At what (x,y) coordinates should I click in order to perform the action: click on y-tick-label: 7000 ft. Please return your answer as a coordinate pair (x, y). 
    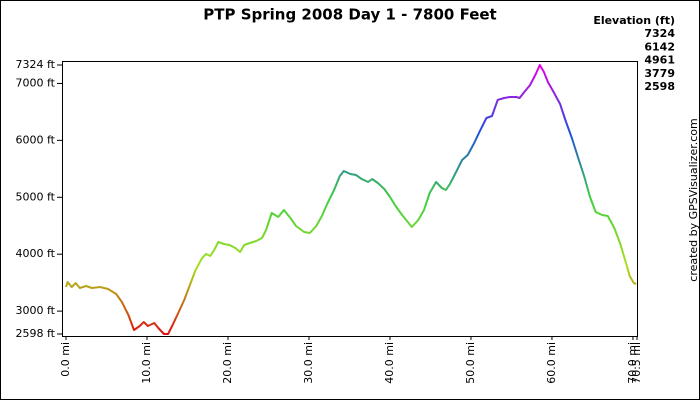
    Looking at the image, I should click on (36, 82).